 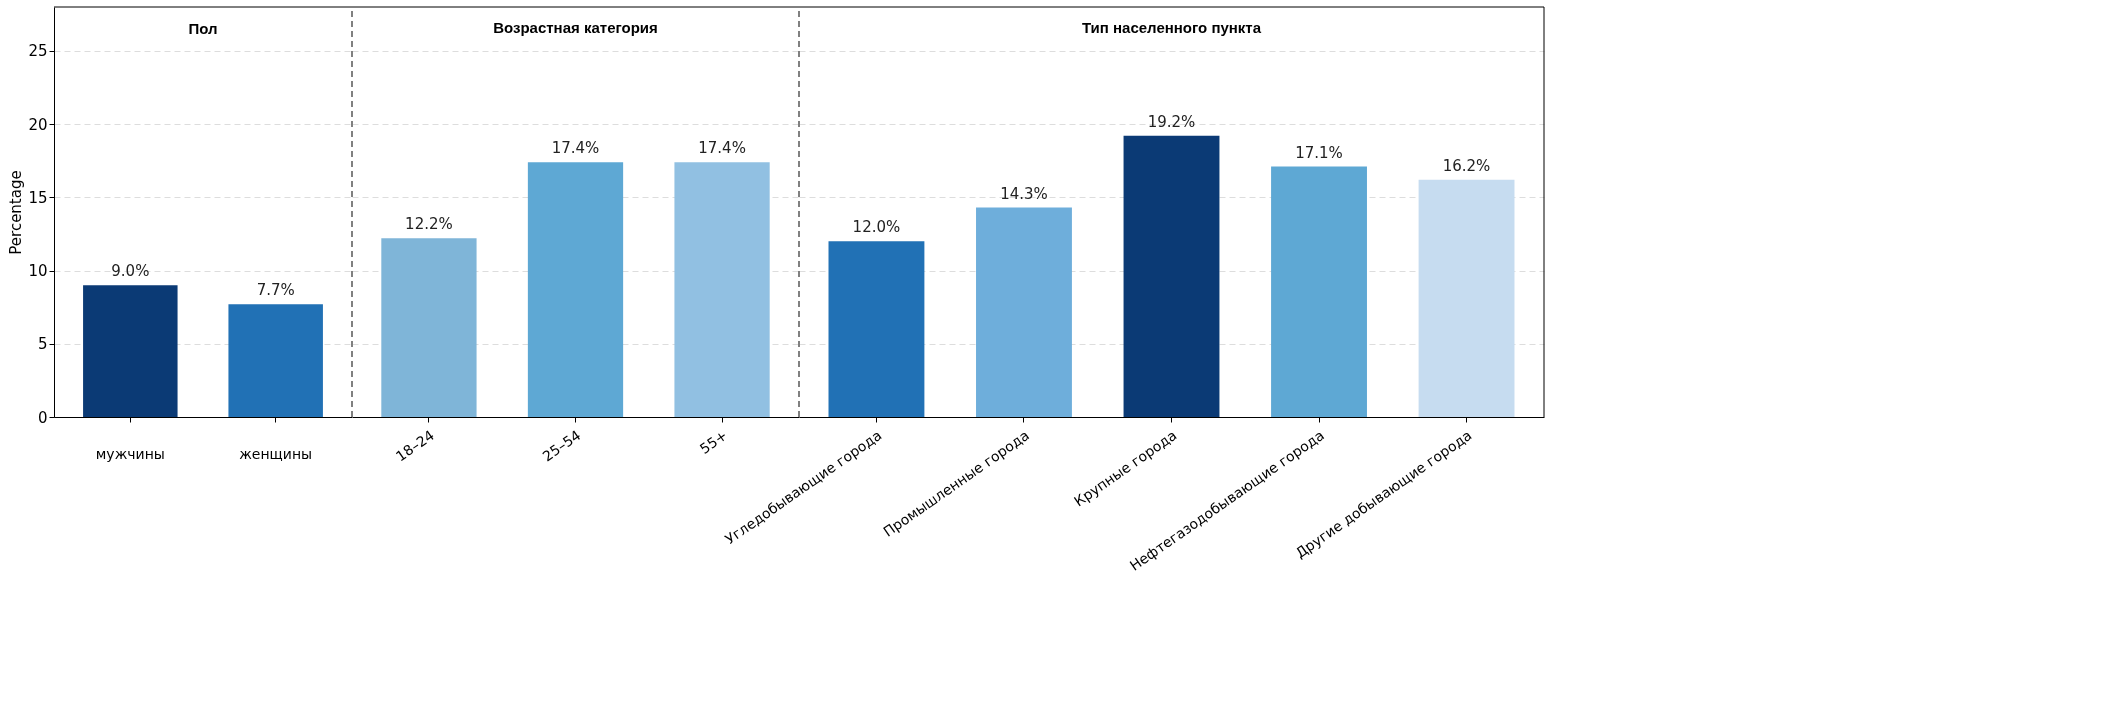 I want to click on data-label: 12.2%, so click(x=429, y=224).